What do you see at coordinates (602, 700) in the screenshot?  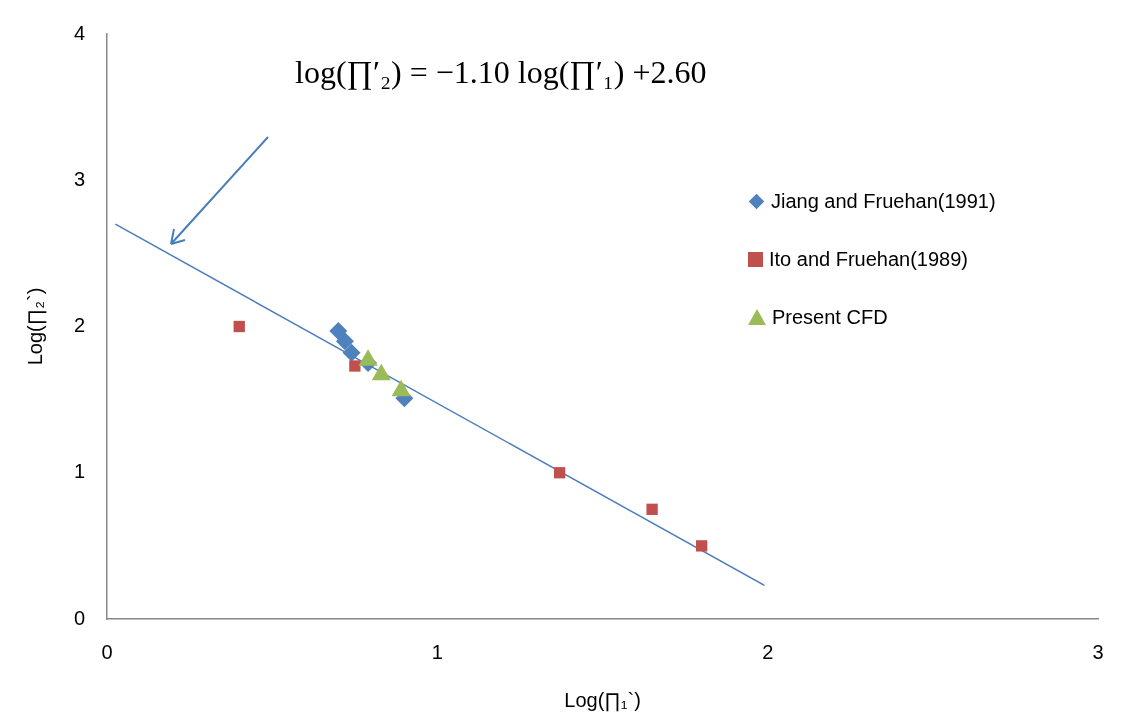 I see `x-axis-title: Log(∏₁`)` at bounding box center [602, 700].